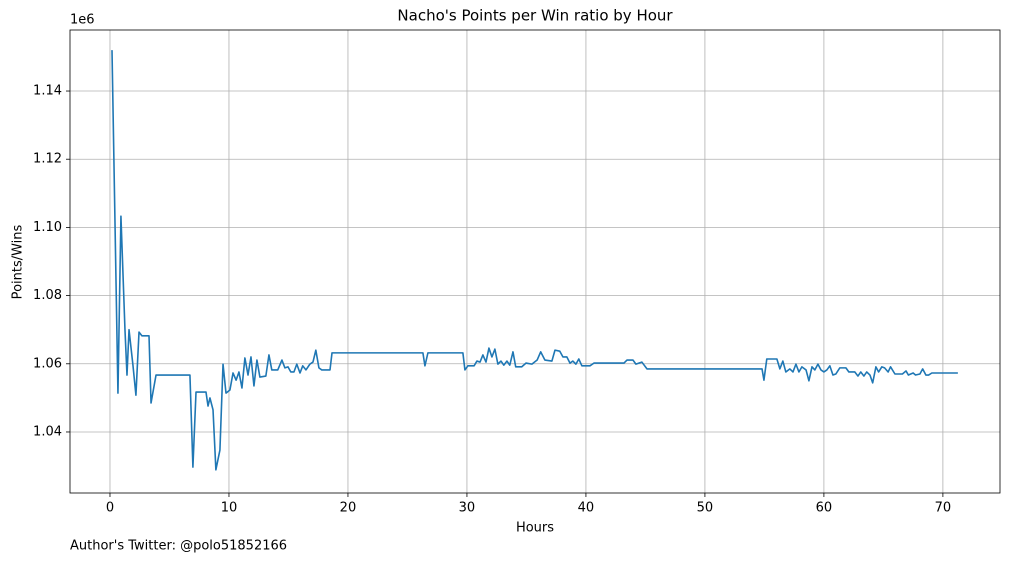 This screenshot has width=1010, height=562. Describe the element at coordinates (178, 546) in the screenshot. I see `footnote: Author's Twitter: @polo51852166` at that location.